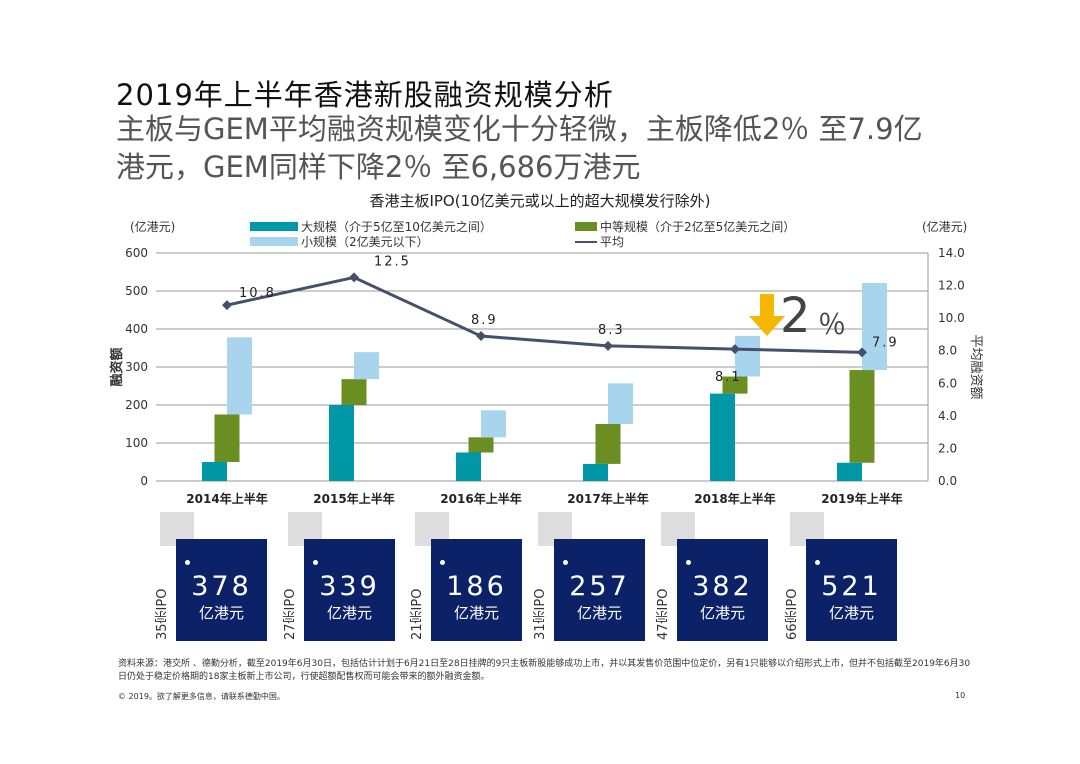 The height and width of the screenshot is (764, 1080). Describe the element at coordinates (417, 614) in the screenshot. I see `ipo-count: 21宗IPO` at that location.